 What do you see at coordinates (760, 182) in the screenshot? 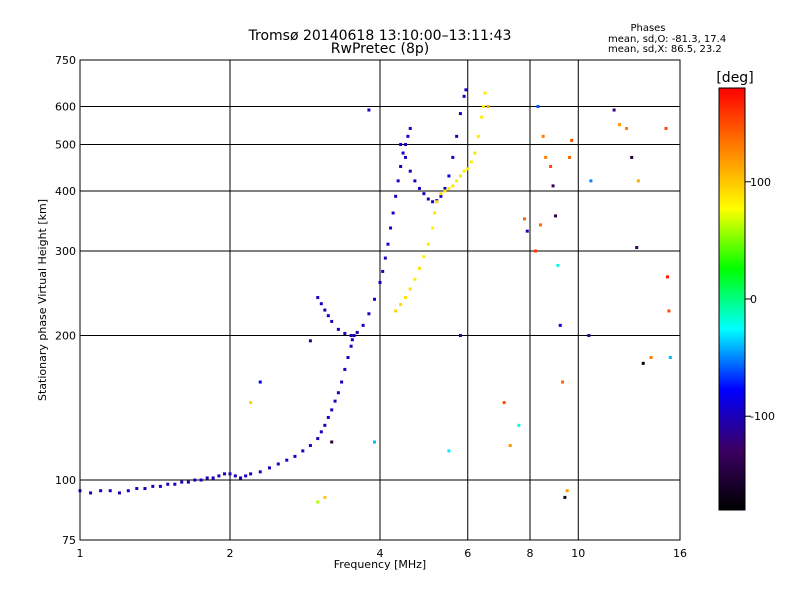
I see `colorbar-tick-label: 100` at bounding box center [760, 182].